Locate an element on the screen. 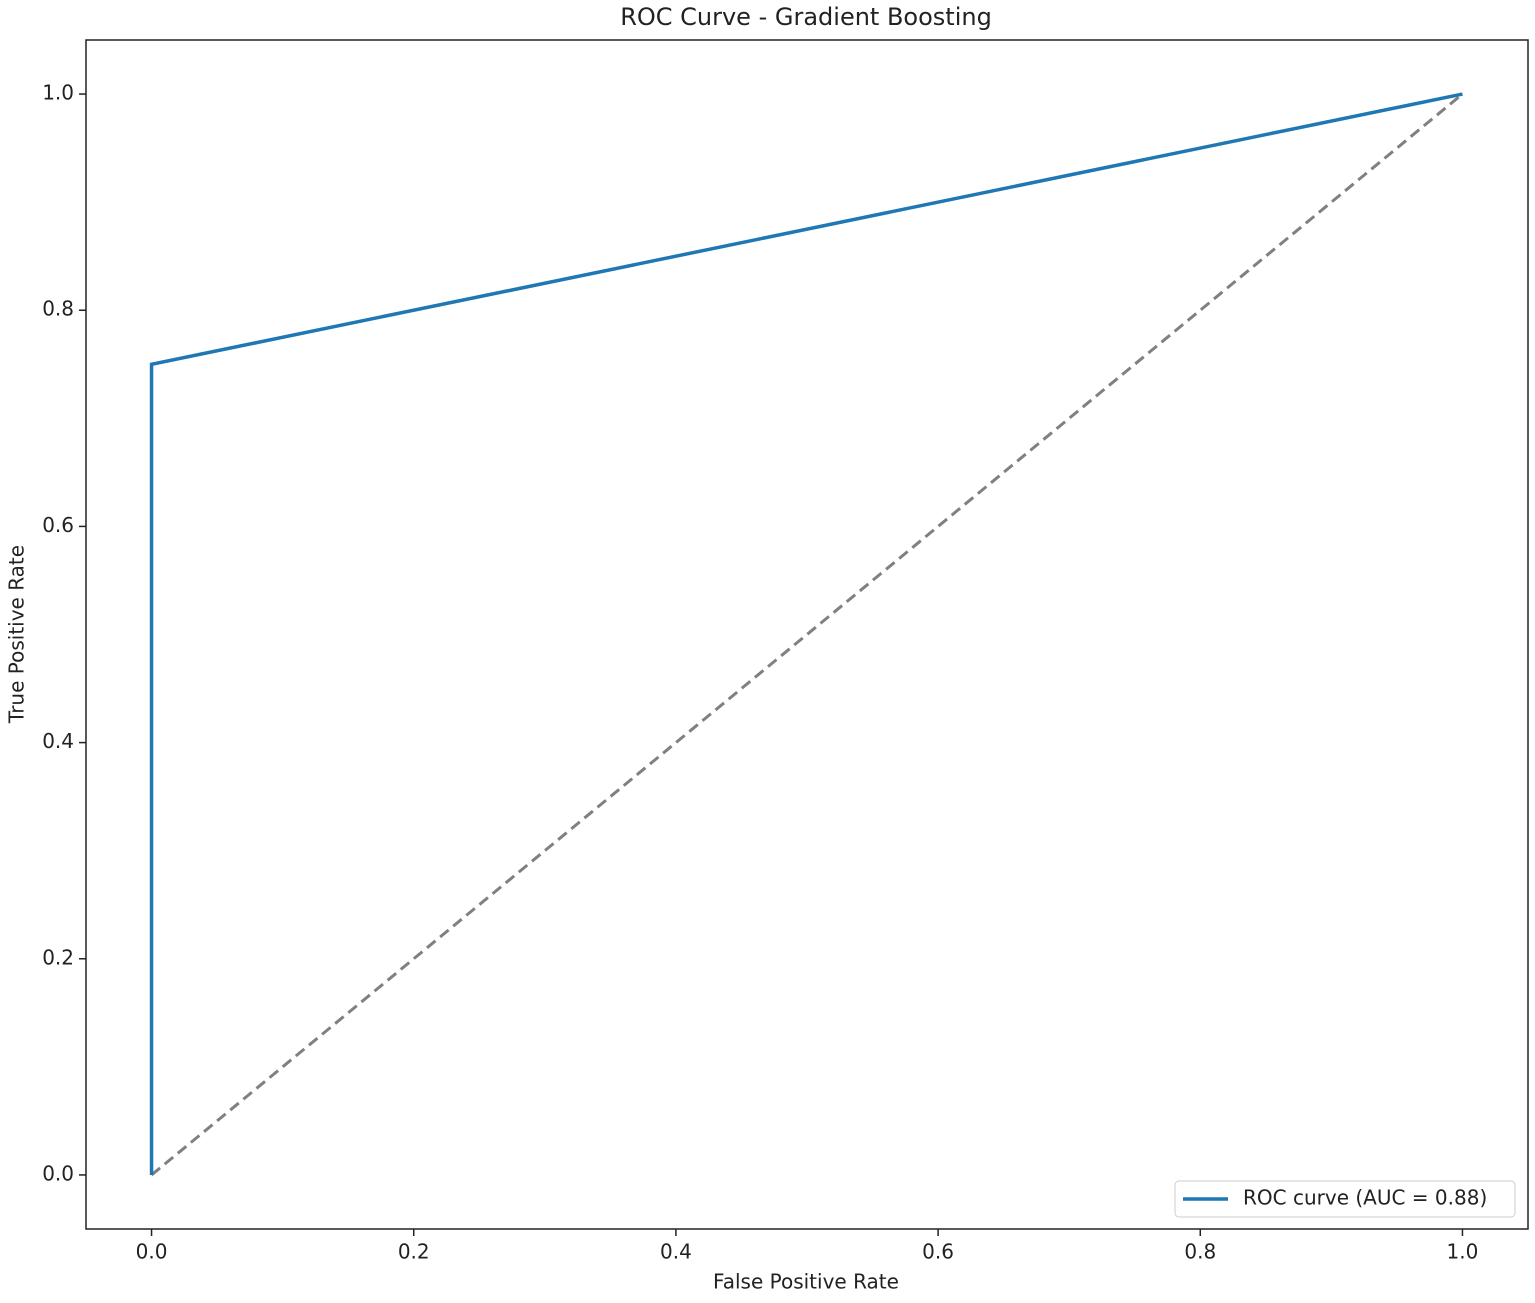 The height and width of the screenshot is (1303, 1535). y-tick-label: 0.0 is located at coordinates (58, 1173).